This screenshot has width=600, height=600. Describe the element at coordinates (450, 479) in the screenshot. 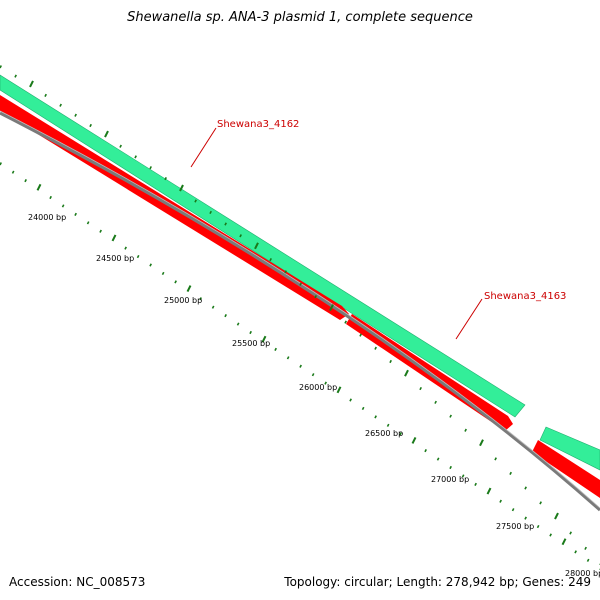

I see `bp-label: 27000 bp` at that location.